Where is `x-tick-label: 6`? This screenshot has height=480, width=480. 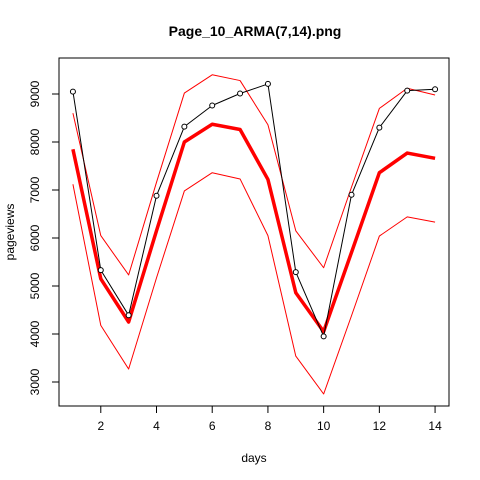
x-tick-label: 6 is located at coordinates (212, 426).